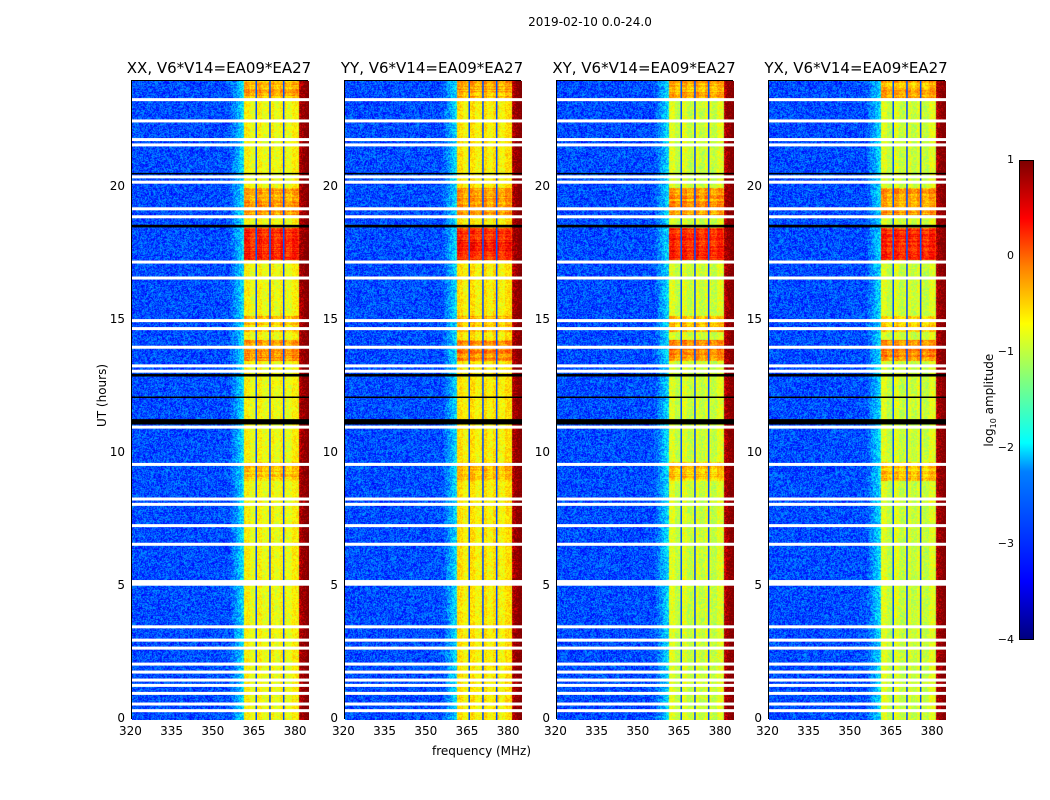  I want to click on x-tick-label: 380, so click(932, 731).